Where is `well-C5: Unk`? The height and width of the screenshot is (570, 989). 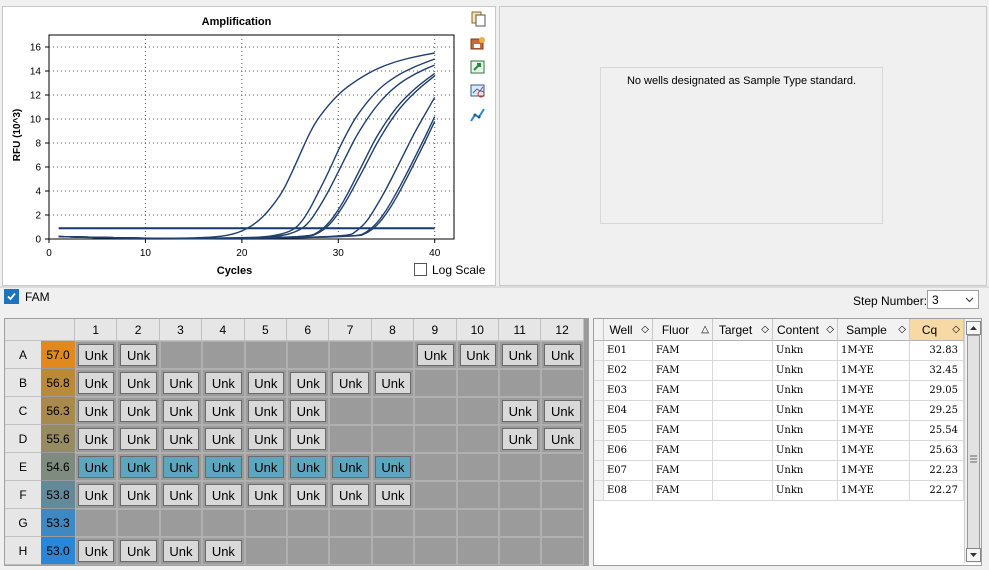 well-C5: Unk is located at coordinates (265, 411).